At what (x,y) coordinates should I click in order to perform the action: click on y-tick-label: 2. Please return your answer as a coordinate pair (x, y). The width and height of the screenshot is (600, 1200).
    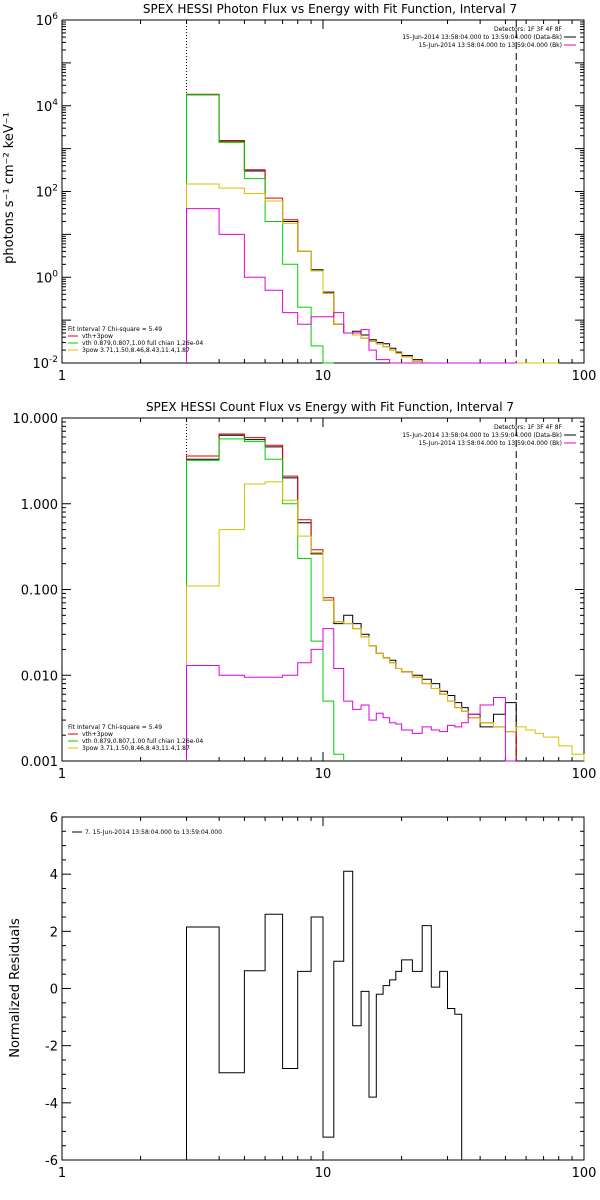
    Looking at the image, I should click on (54, 932).